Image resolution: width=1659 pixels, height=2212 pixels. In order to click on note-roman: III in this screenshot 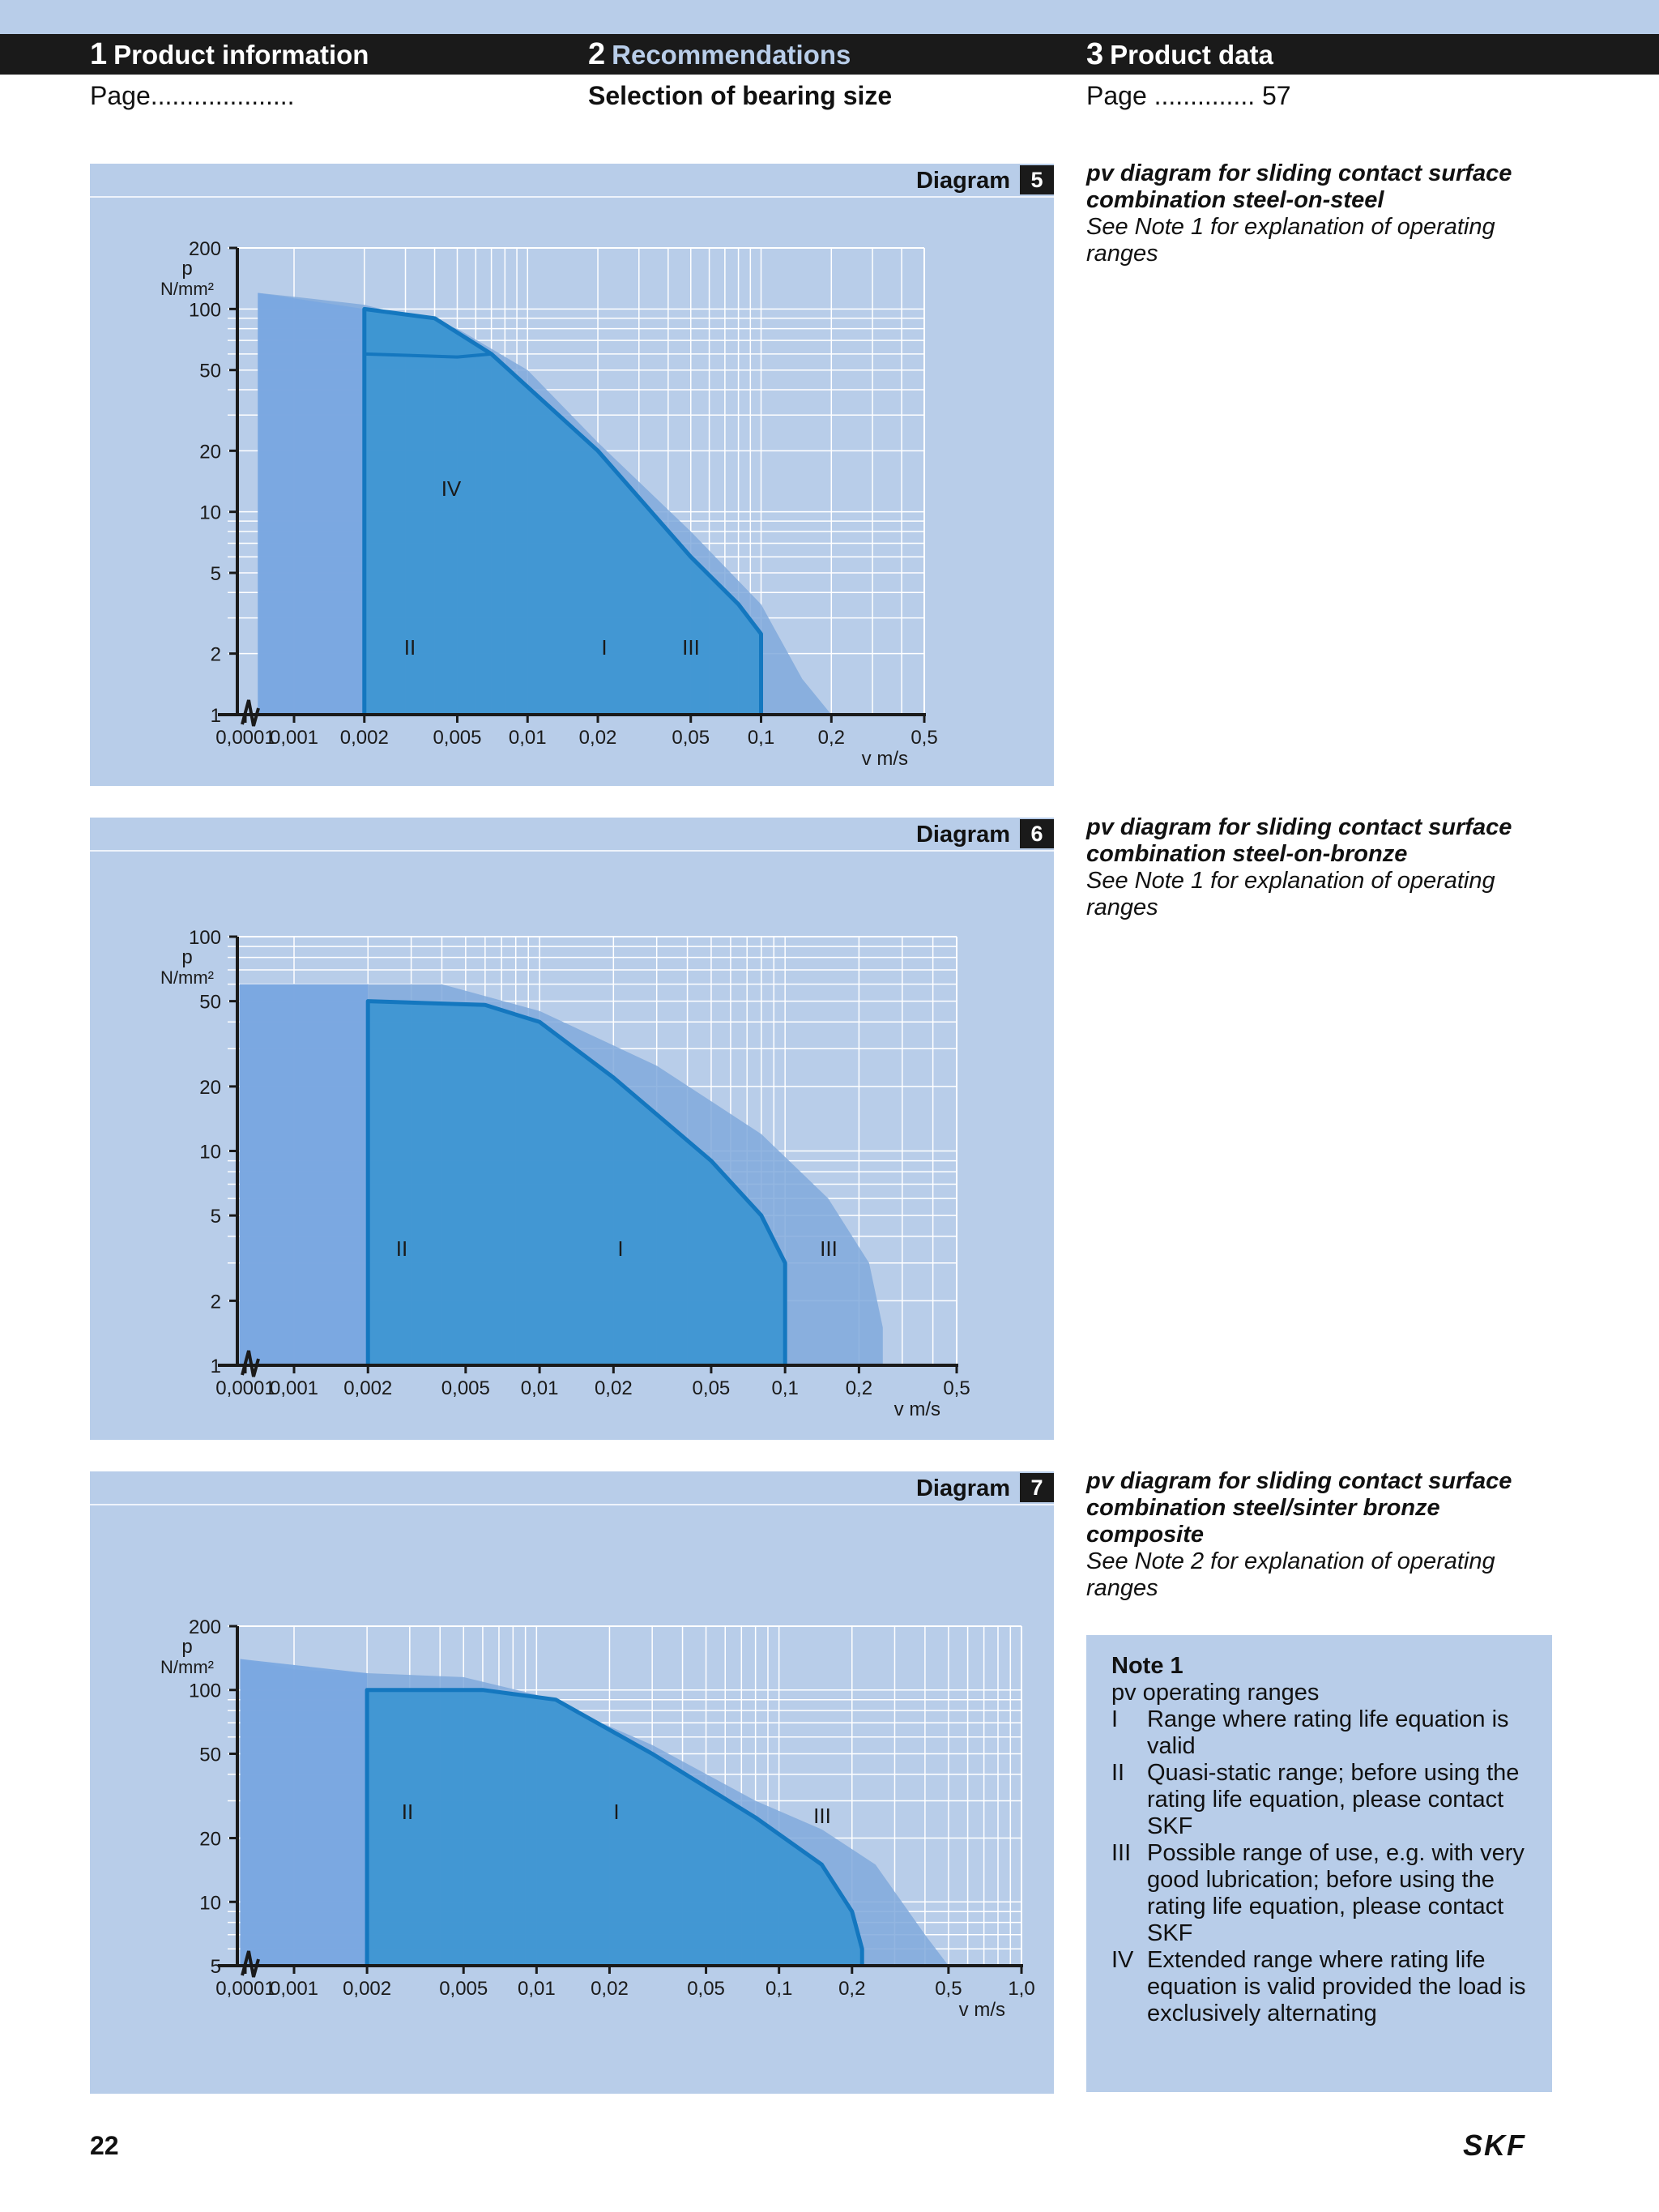, I will do `click(1121, 1853)`.